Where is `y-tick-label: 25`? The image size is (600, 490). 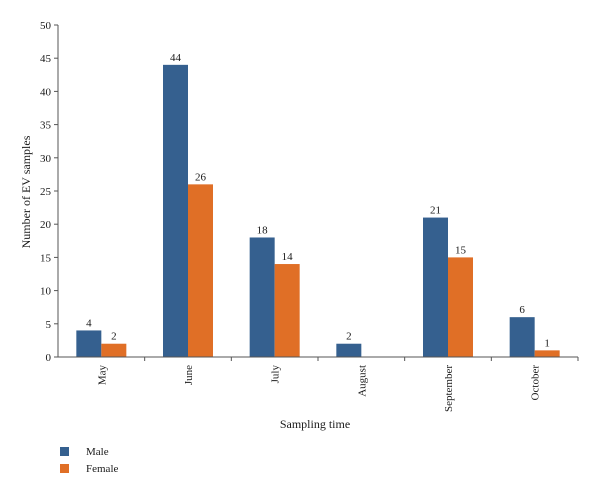 y-tick-label: 25 is located at coordinates (46, 192).